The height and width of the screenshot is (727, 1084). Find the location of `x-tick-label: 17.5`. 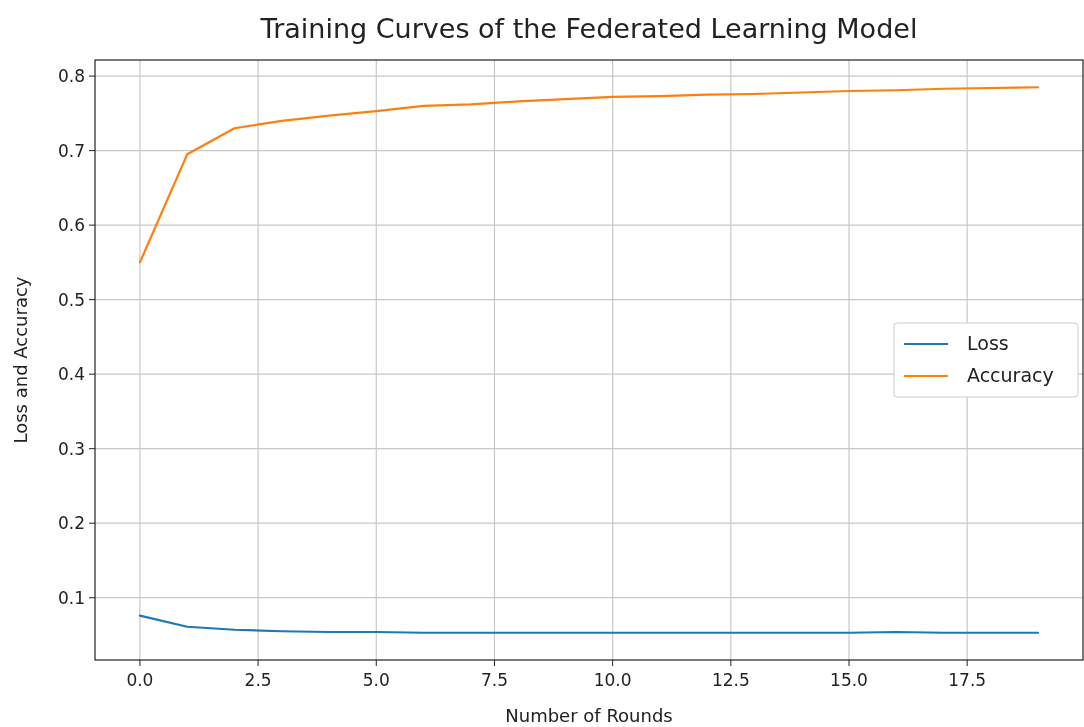

x-tick-label: 17.5 is located at coordinates (967, 680).